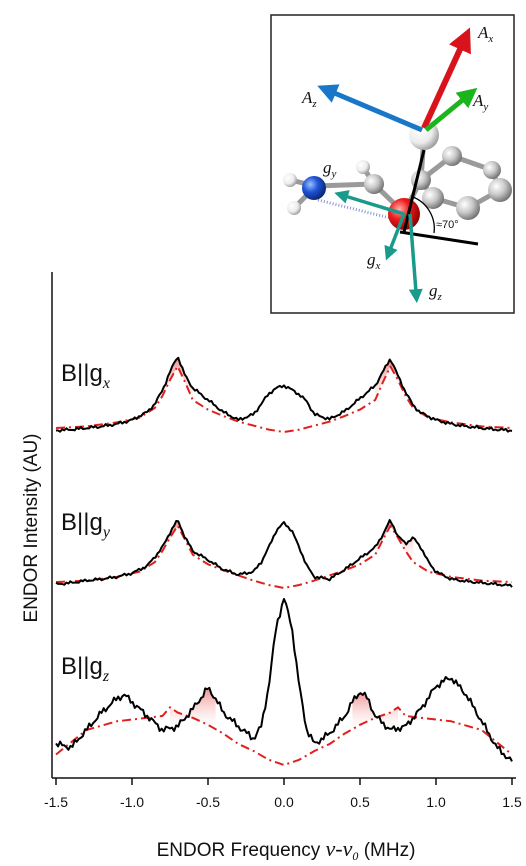 The width and height of the screenshot is (526, 866). Describe the element at coordinates (423, 215) in the screenshot. I see `angle-arc` at that location.